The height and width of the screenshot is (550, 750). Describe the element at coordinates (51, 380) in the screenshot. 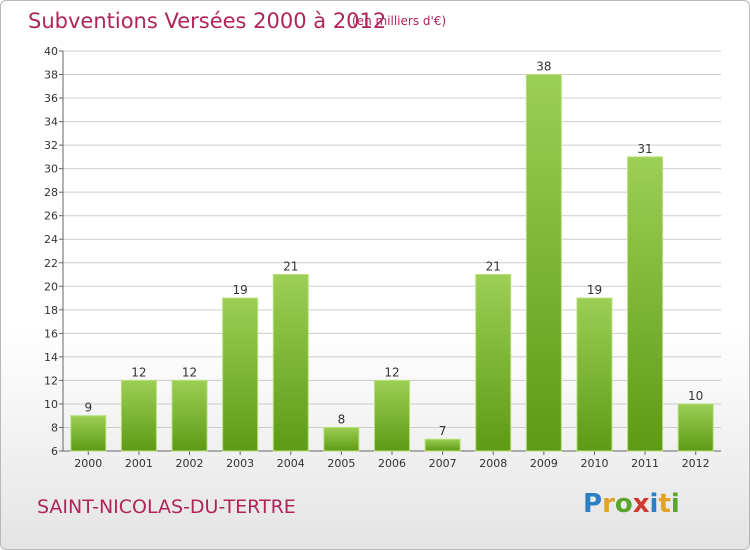

I see `y-tick-label: 12` at that location.